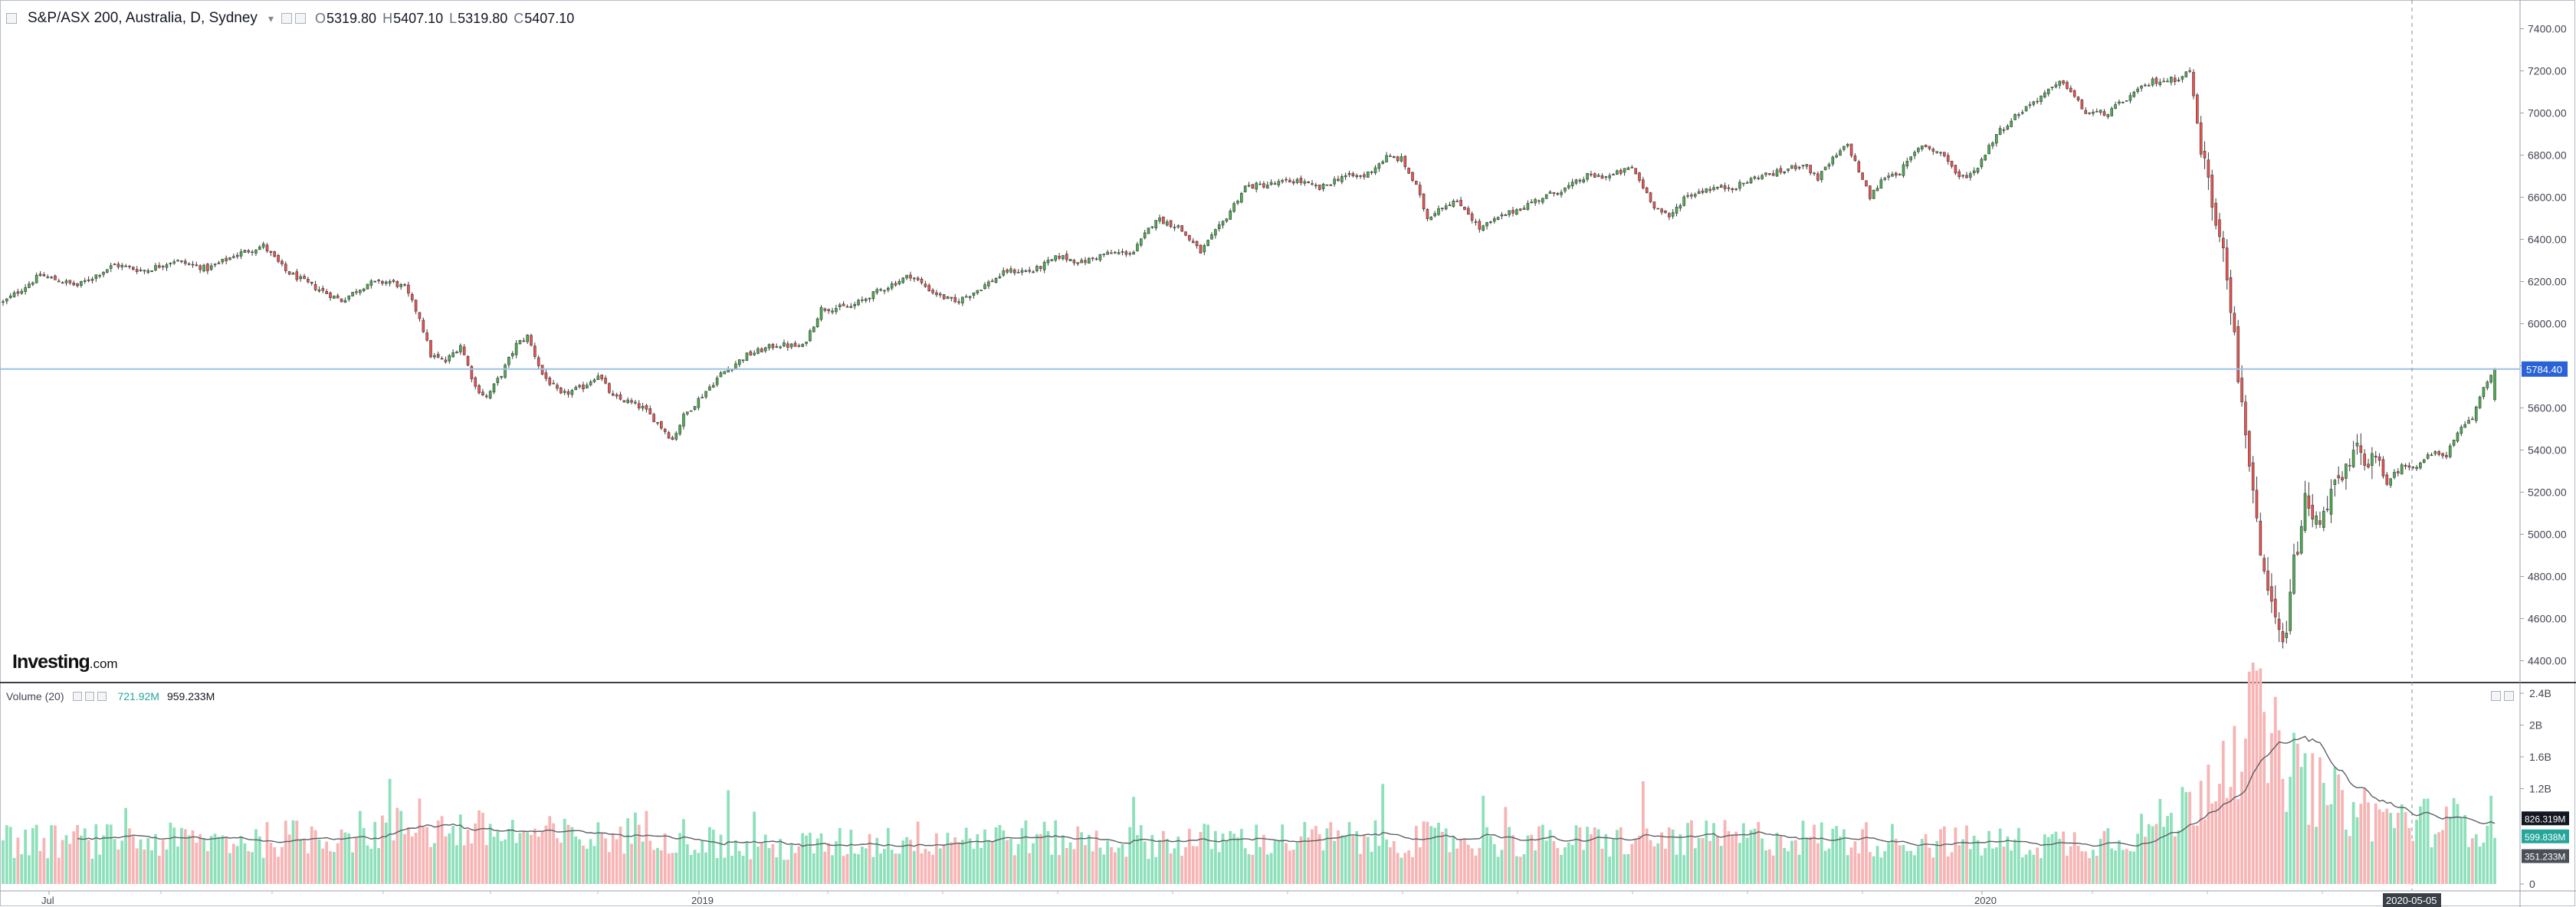  What do you see at coordinates (143, 18) in the screenshot?
I see `symbol-title: S&P/ASX 200, Australia, D, Sydney` at bounding box center [143, 18].